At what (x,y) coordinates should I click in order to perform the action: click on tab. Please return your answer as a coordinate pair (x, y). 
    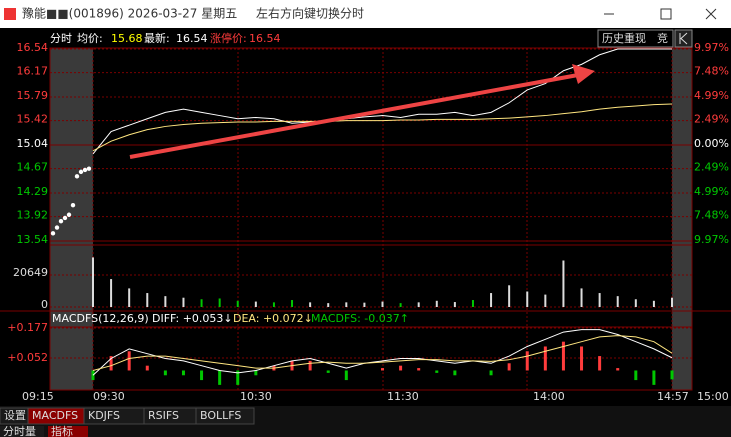
    Looking at the image, I should click on (225, 416).